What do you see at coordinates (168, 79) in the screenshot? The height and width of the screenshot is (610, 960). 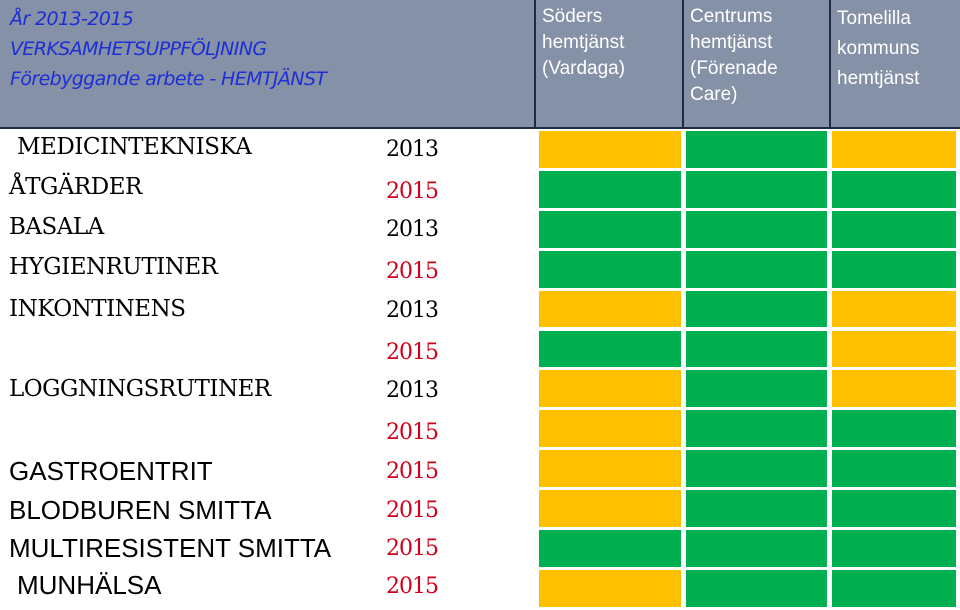 I see `header-title-line-3: Förebyggande arbete - HEMTJÄNST` at bounding box center [168, 79].